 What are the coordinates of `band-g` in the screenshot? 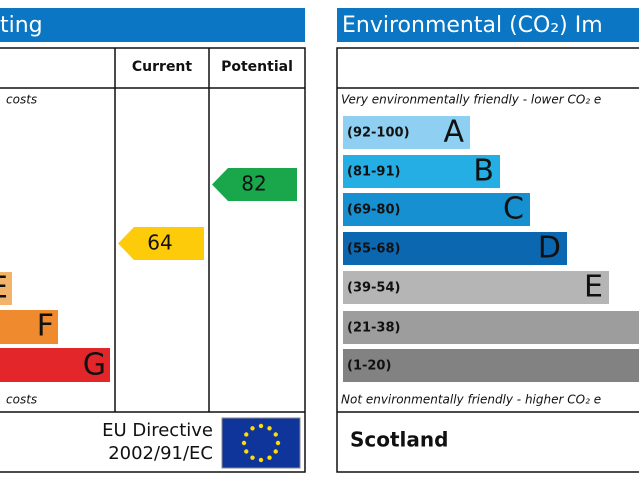 It's located at (55, 365).